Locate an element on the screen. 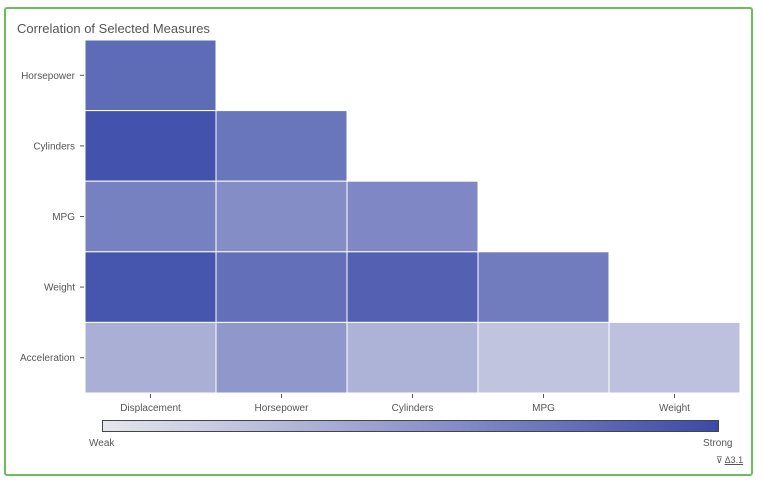 The image size is (763, 489). legend-weak-label: Weak is located at coordinates (102, 443).